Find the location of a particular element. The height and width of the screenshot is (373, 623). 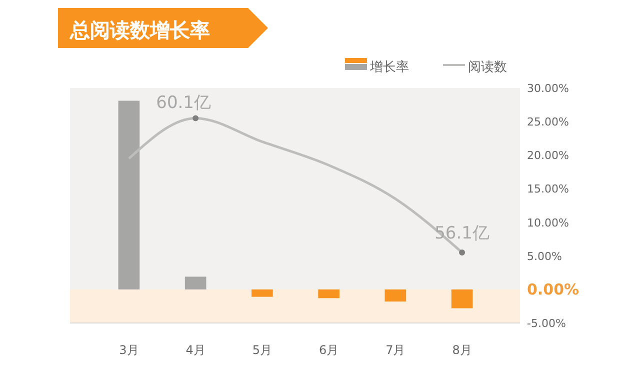

x-tick-label: 3月 is located at coordinates (129, 350).